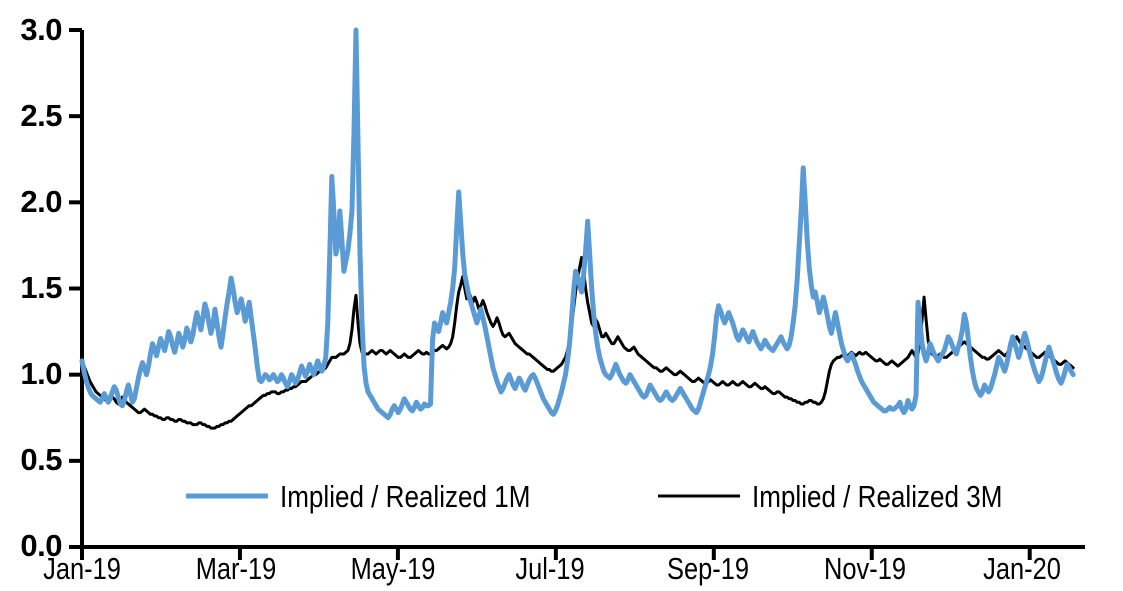  I want to click on y-tick-label-3-0: 3.0, so click(41, 29).